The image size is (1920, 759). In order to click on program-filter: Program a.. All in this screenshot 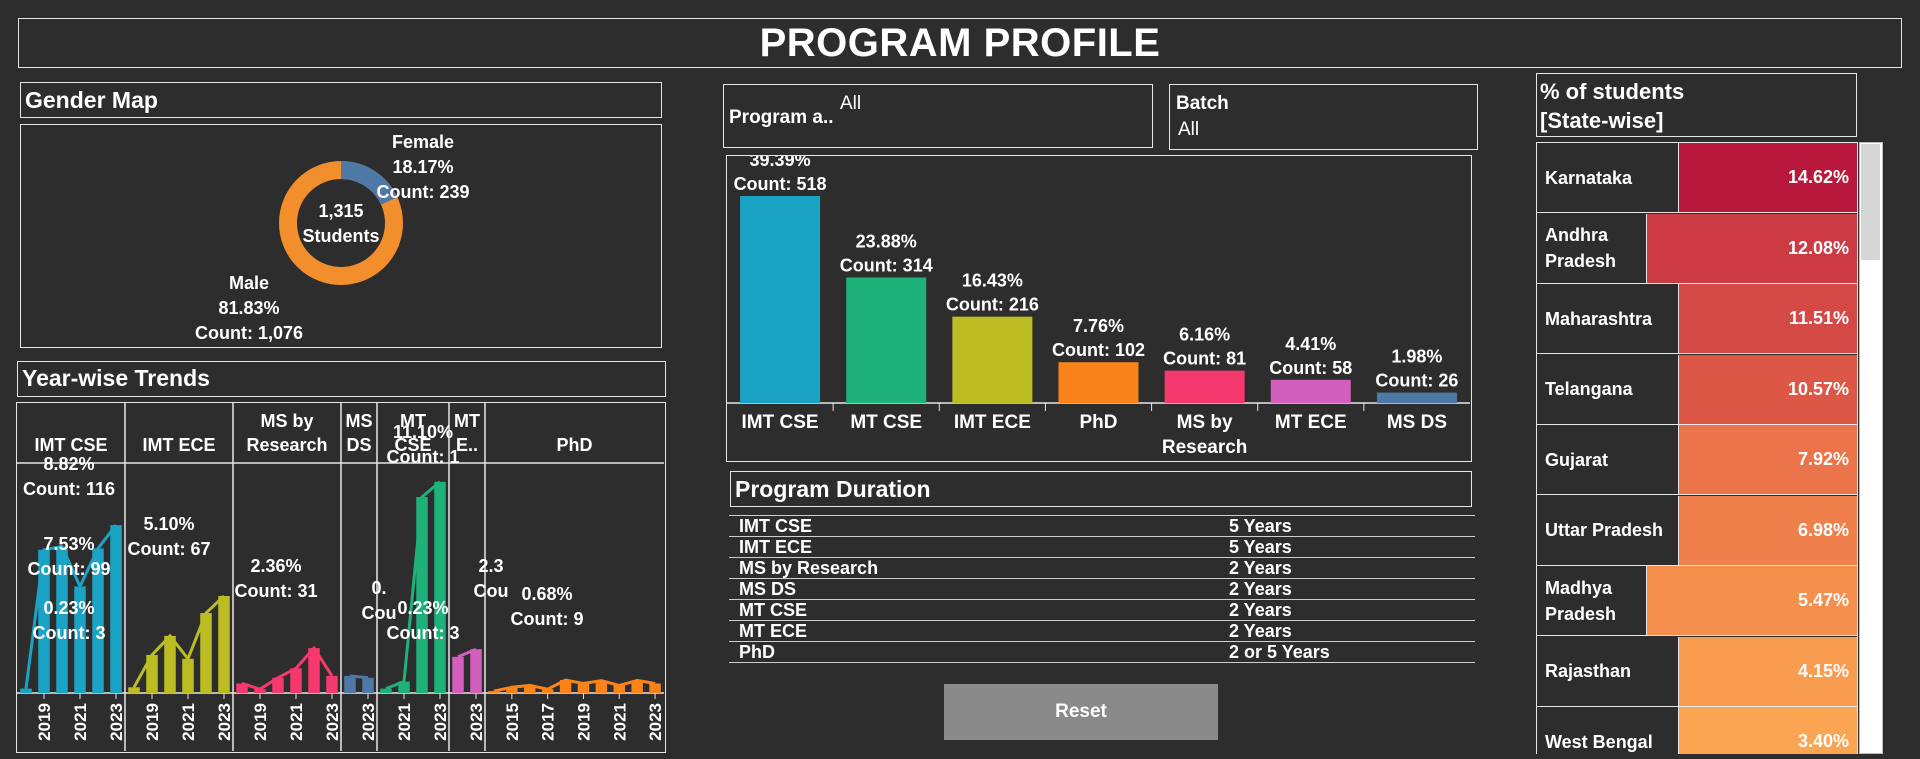, I will do `click(938, 116)`.